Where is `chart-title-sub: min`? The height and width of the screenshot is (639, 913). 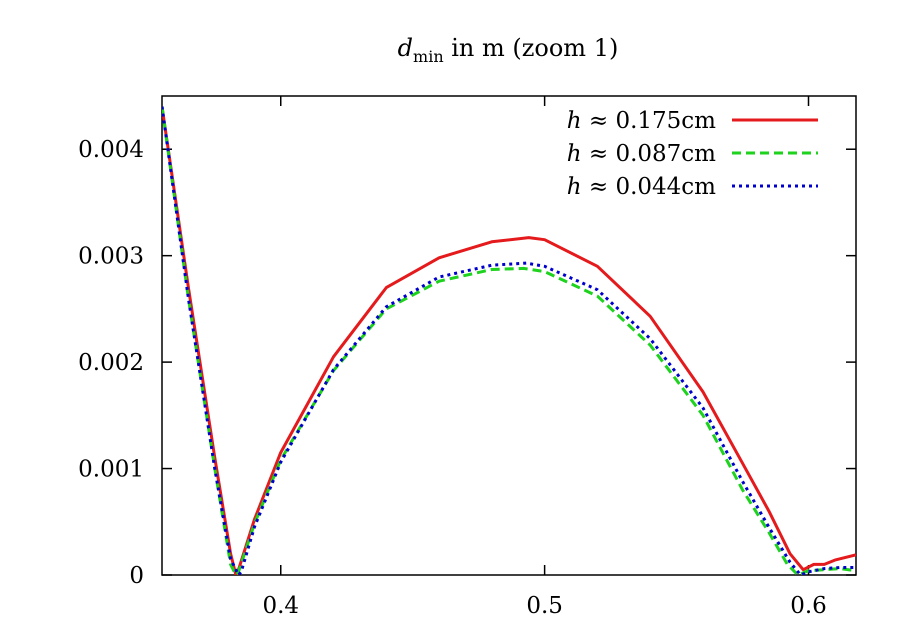
chart-title-sub: min is located at coordinates (428, 56).